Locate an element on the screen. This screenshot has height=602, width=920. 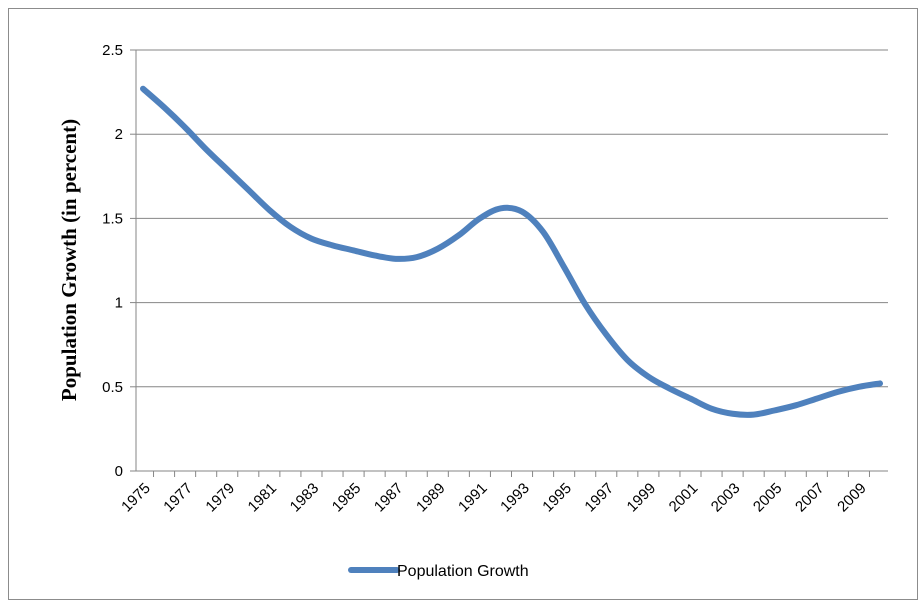
y-tick-label: 0 is located at coordinates (119, 471).